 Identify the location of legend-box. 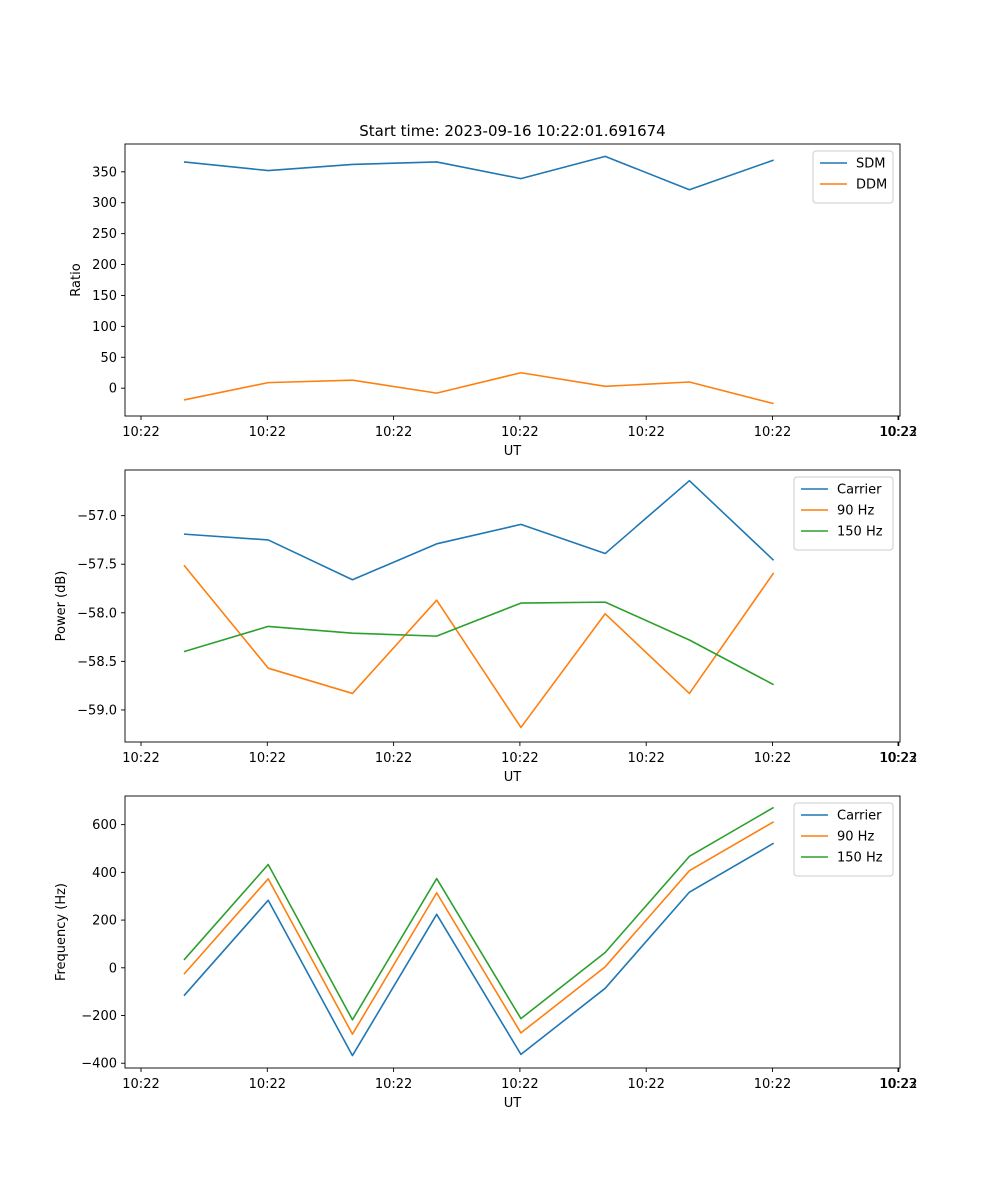
(853, 177).